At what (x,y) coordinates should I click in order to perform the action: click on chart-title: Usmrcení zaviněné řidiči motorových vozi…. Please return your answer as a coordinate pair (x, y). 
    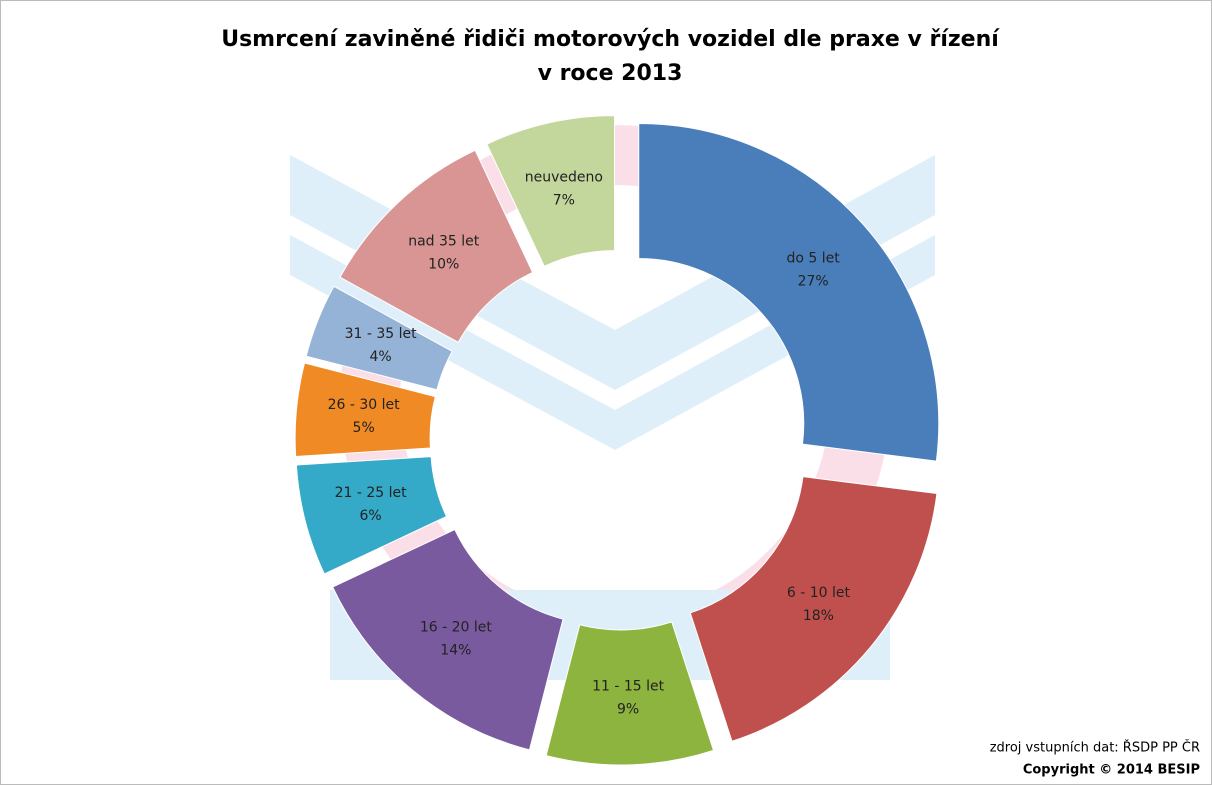
    Looking at the image, I should click on (610, 39).